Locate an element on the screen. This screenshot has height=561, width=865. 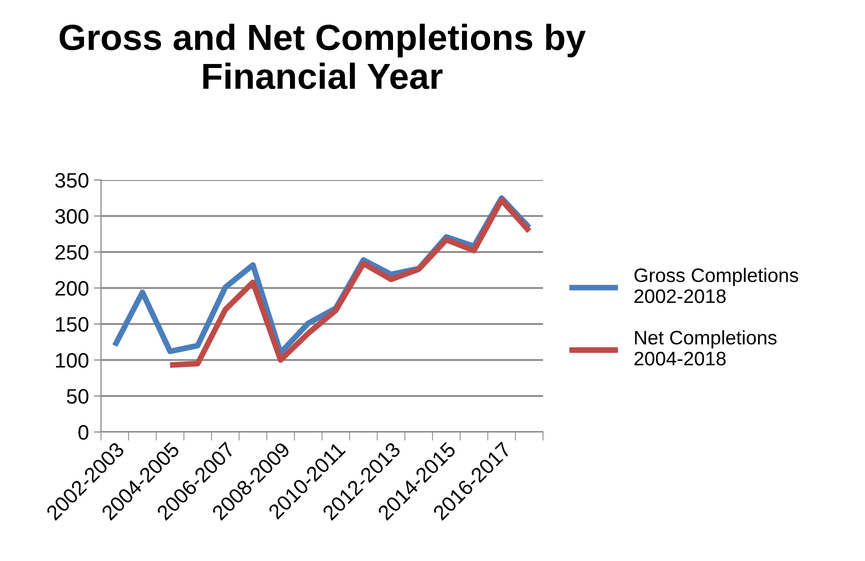
y-tick-label: 250 is located at coordinates (71, 252).